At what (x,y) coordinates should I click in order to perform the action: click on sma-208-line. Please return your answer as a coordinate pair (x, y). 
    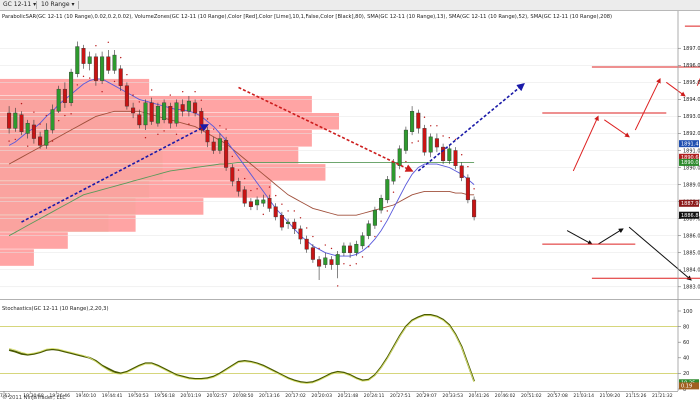
    Looking at the image, I should click on (241, 199).